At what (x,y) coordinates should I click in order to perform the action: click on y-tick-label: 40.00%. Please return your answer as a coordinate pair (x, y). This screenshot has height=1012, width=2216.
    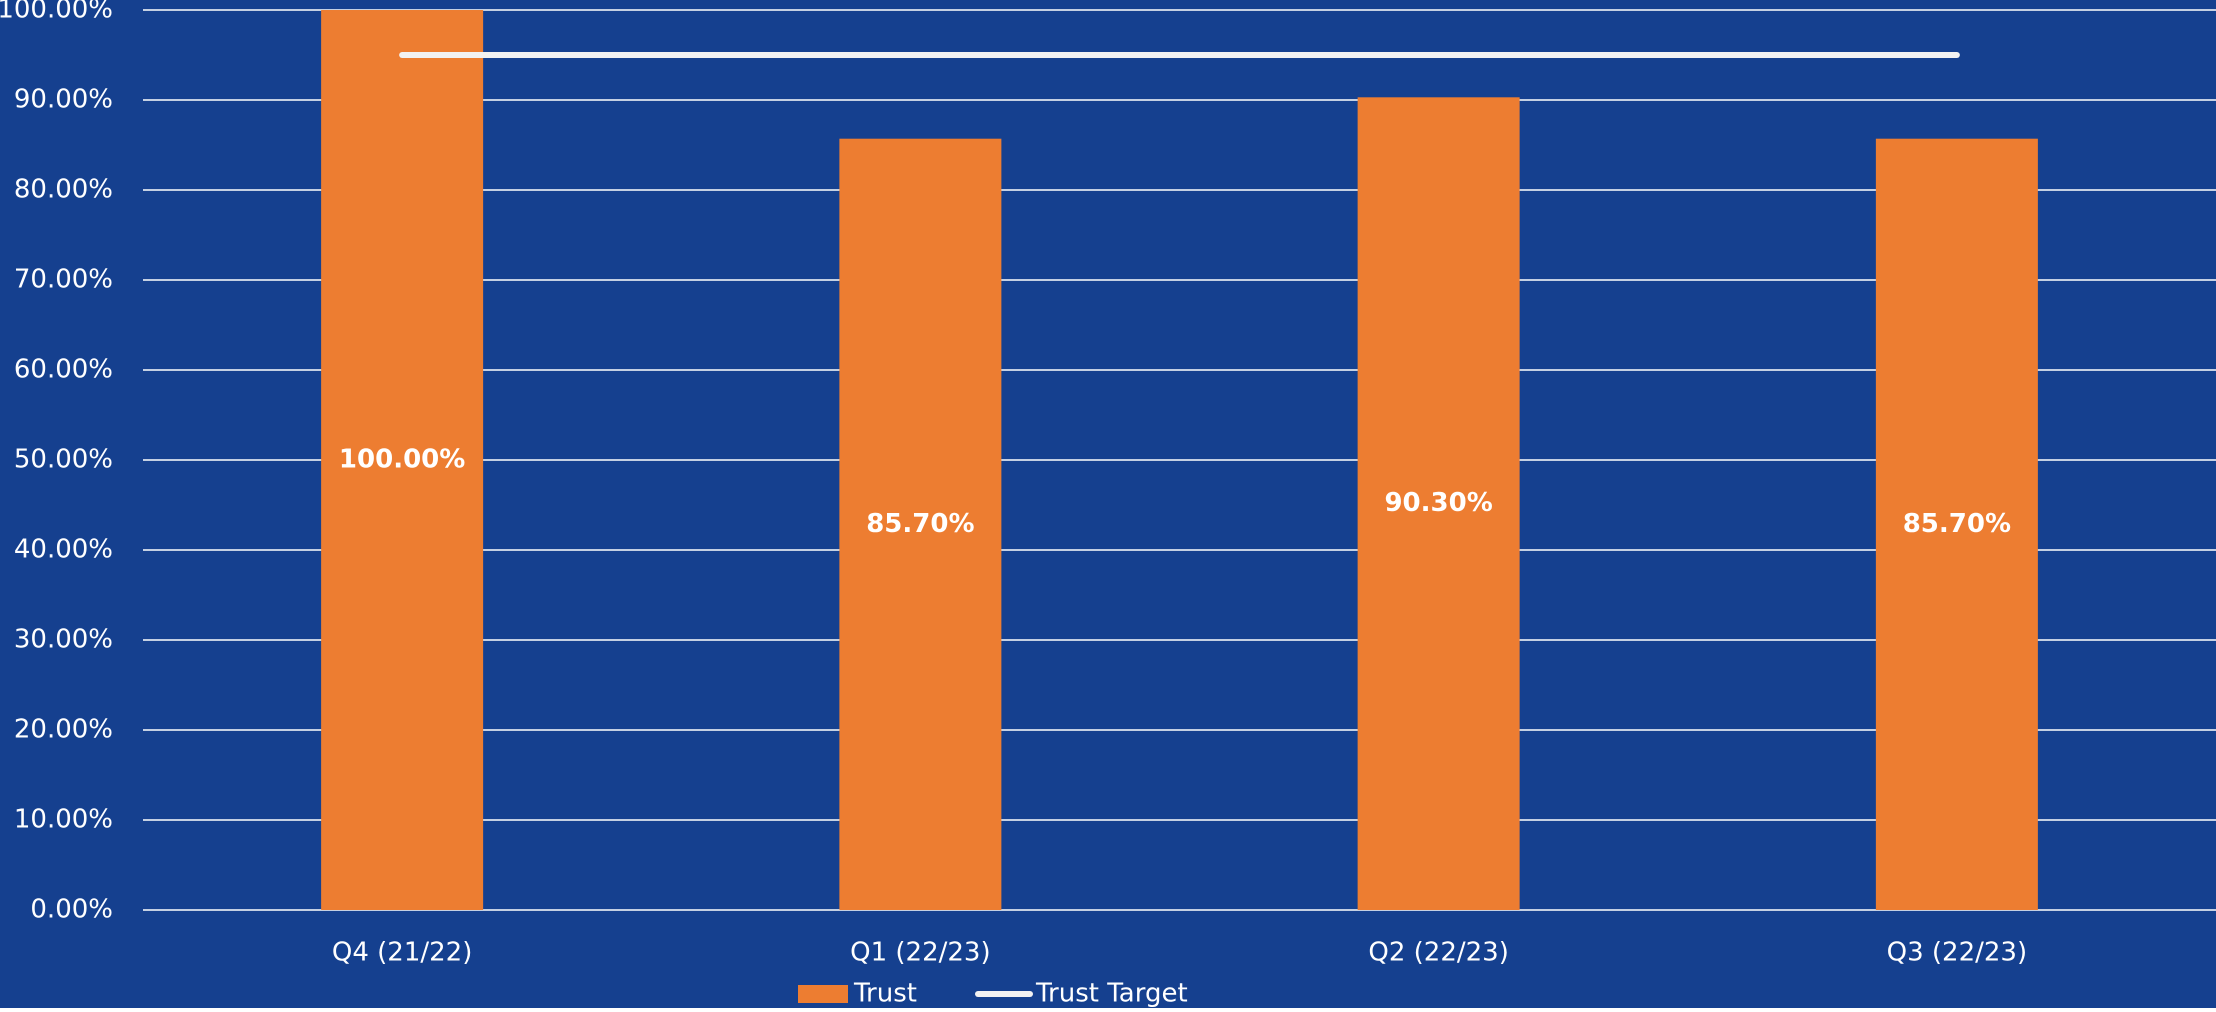
    Looking at the image, I should click on (63, 550).